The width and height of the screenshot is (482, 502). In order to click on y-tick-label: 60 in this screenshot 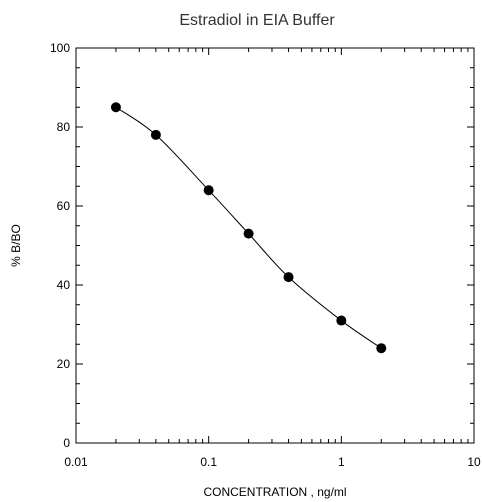, I will do `click(64, 206)`.